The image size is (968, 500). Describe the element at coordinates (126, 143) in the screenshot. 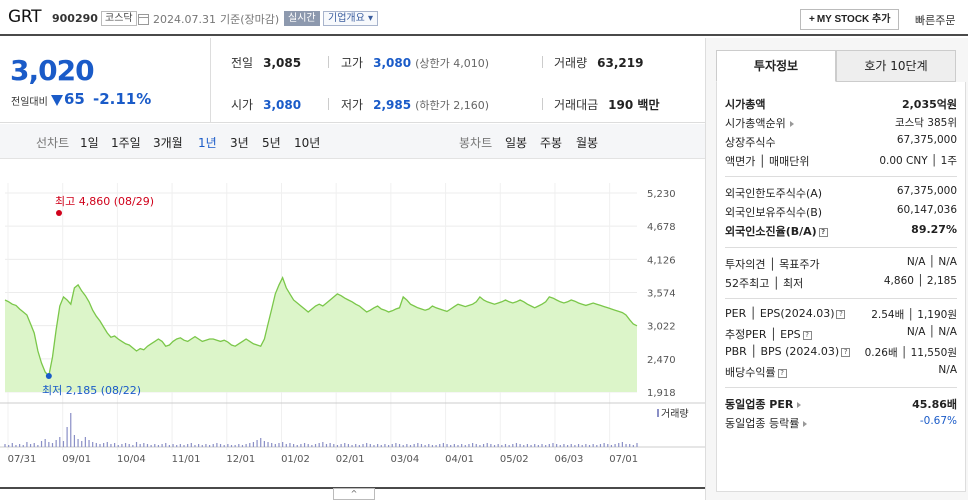

I see `tab-1w: 1주일` at that location.